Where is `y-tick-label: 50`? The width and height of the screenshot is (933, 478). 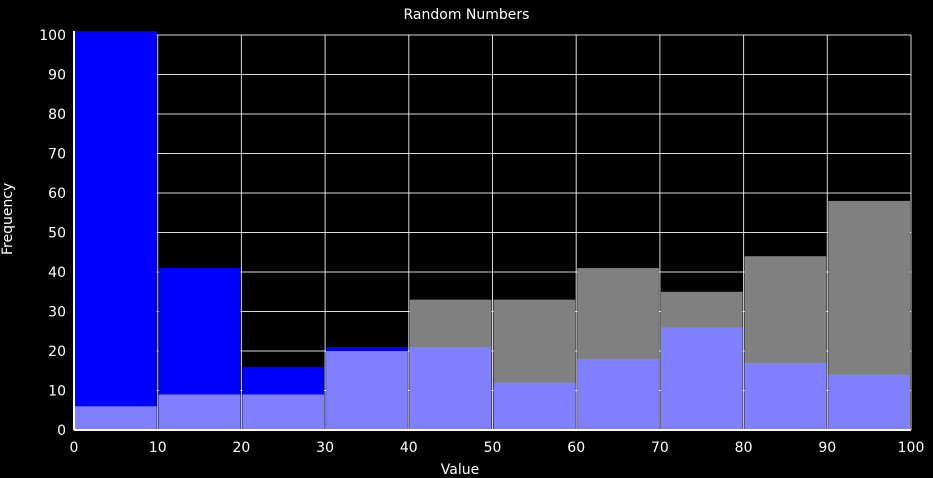
y-tick-label: 50 is located at coordinates (57, 234).